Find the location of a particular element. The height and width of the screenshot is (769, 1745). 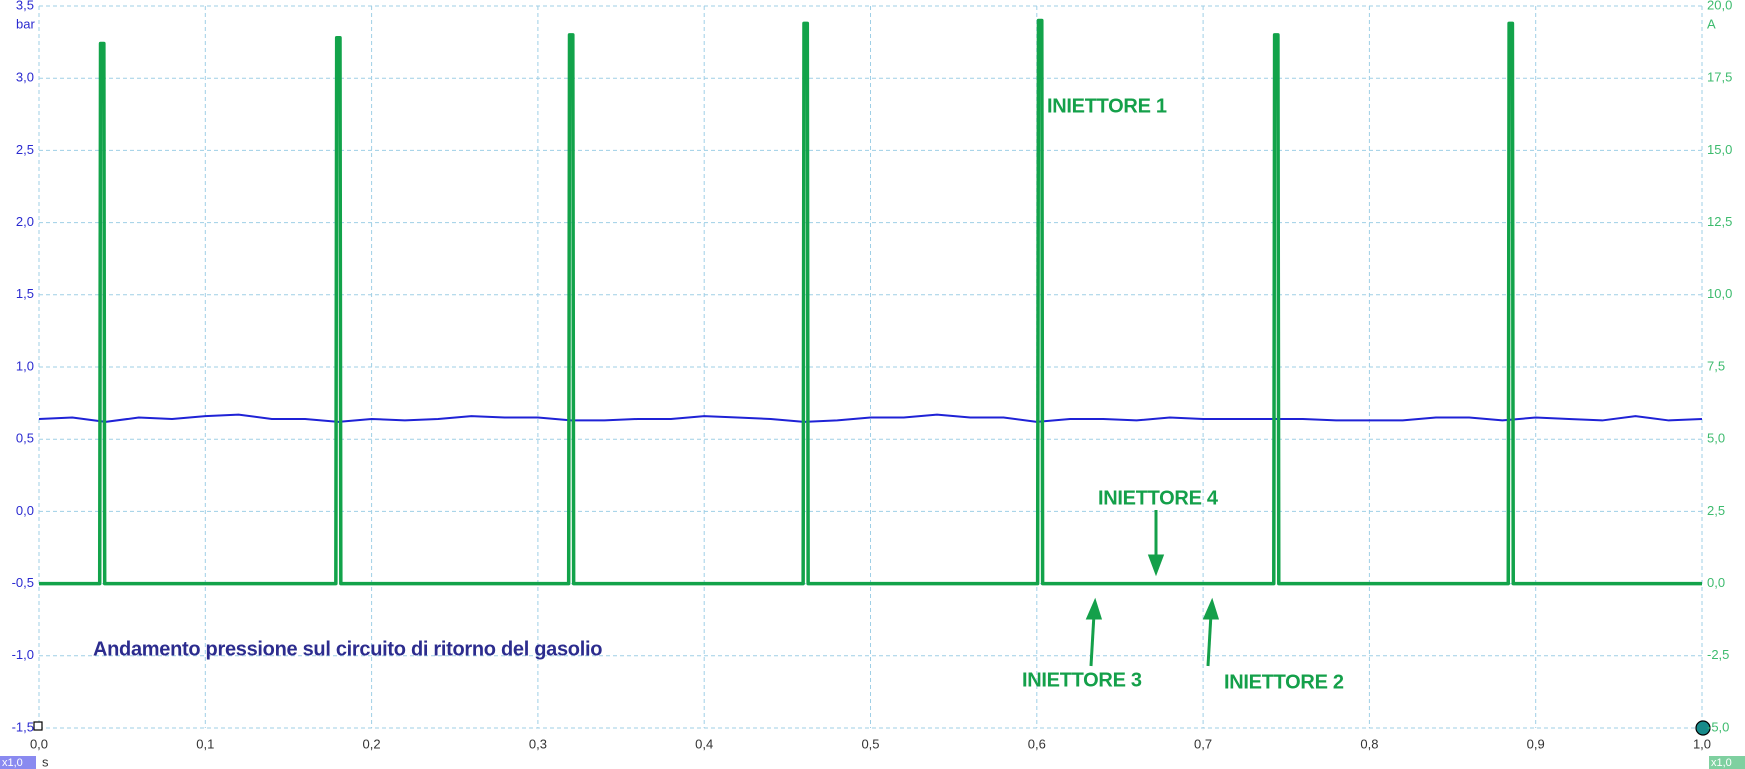

y2-tick-label: -2,5 is located at coordinates (1718, 654).